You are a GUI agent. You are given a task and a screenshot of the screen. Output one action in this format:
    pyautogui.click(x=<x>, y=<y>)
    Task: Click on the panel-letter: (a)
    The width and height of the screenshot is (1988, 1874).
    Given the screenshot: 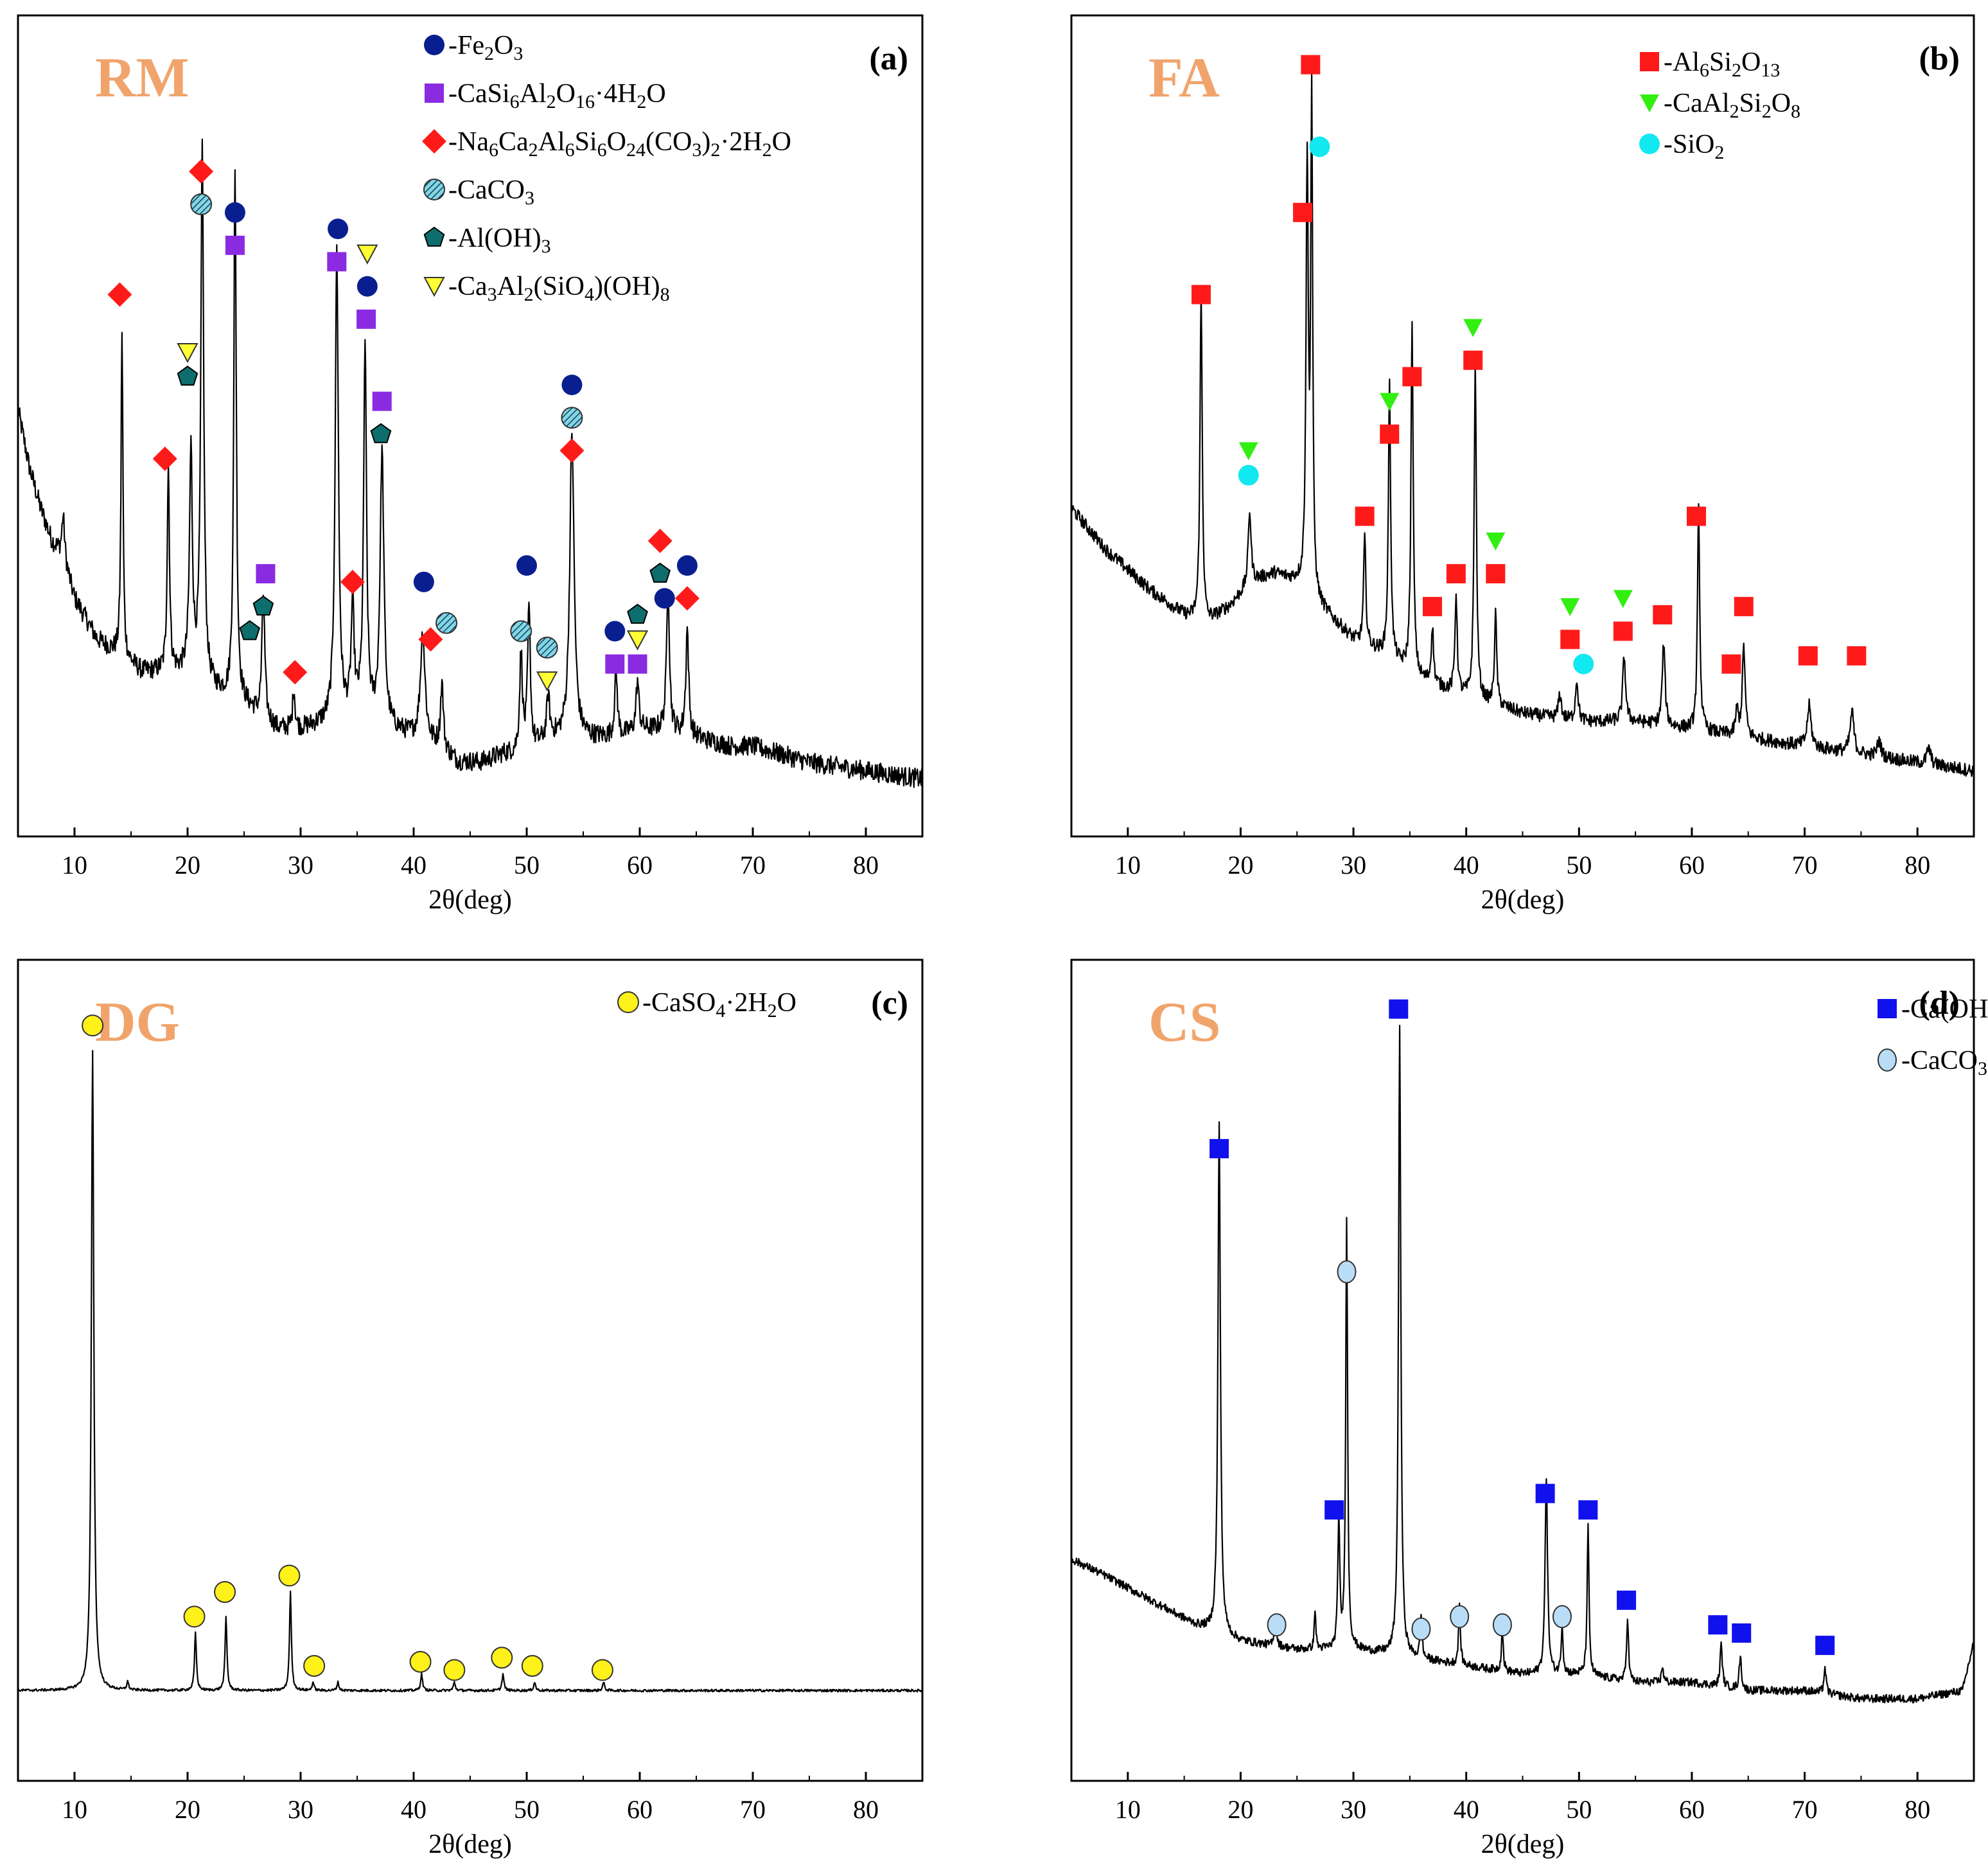 What is the action you would take?
    pyautogui.click(x=889, y=59)
    